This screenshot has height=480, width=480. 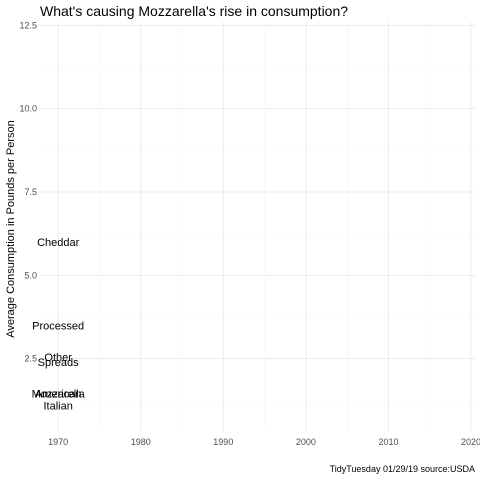 What do you see at coordinates (223, 442) in the screenshot?
I see `x-tick-label: 1990` at bounding box center [223, 442].